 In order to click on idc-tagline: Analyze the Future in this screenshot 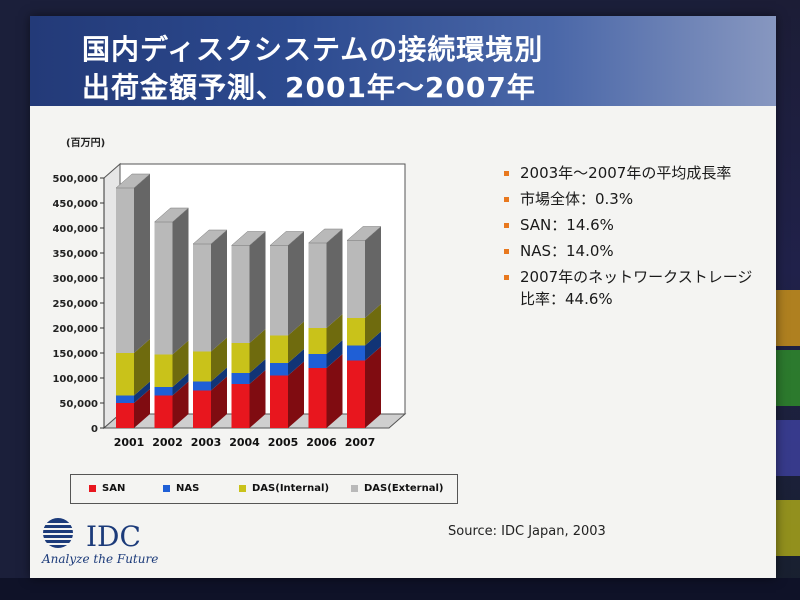, I will do `click(100, 559)`.